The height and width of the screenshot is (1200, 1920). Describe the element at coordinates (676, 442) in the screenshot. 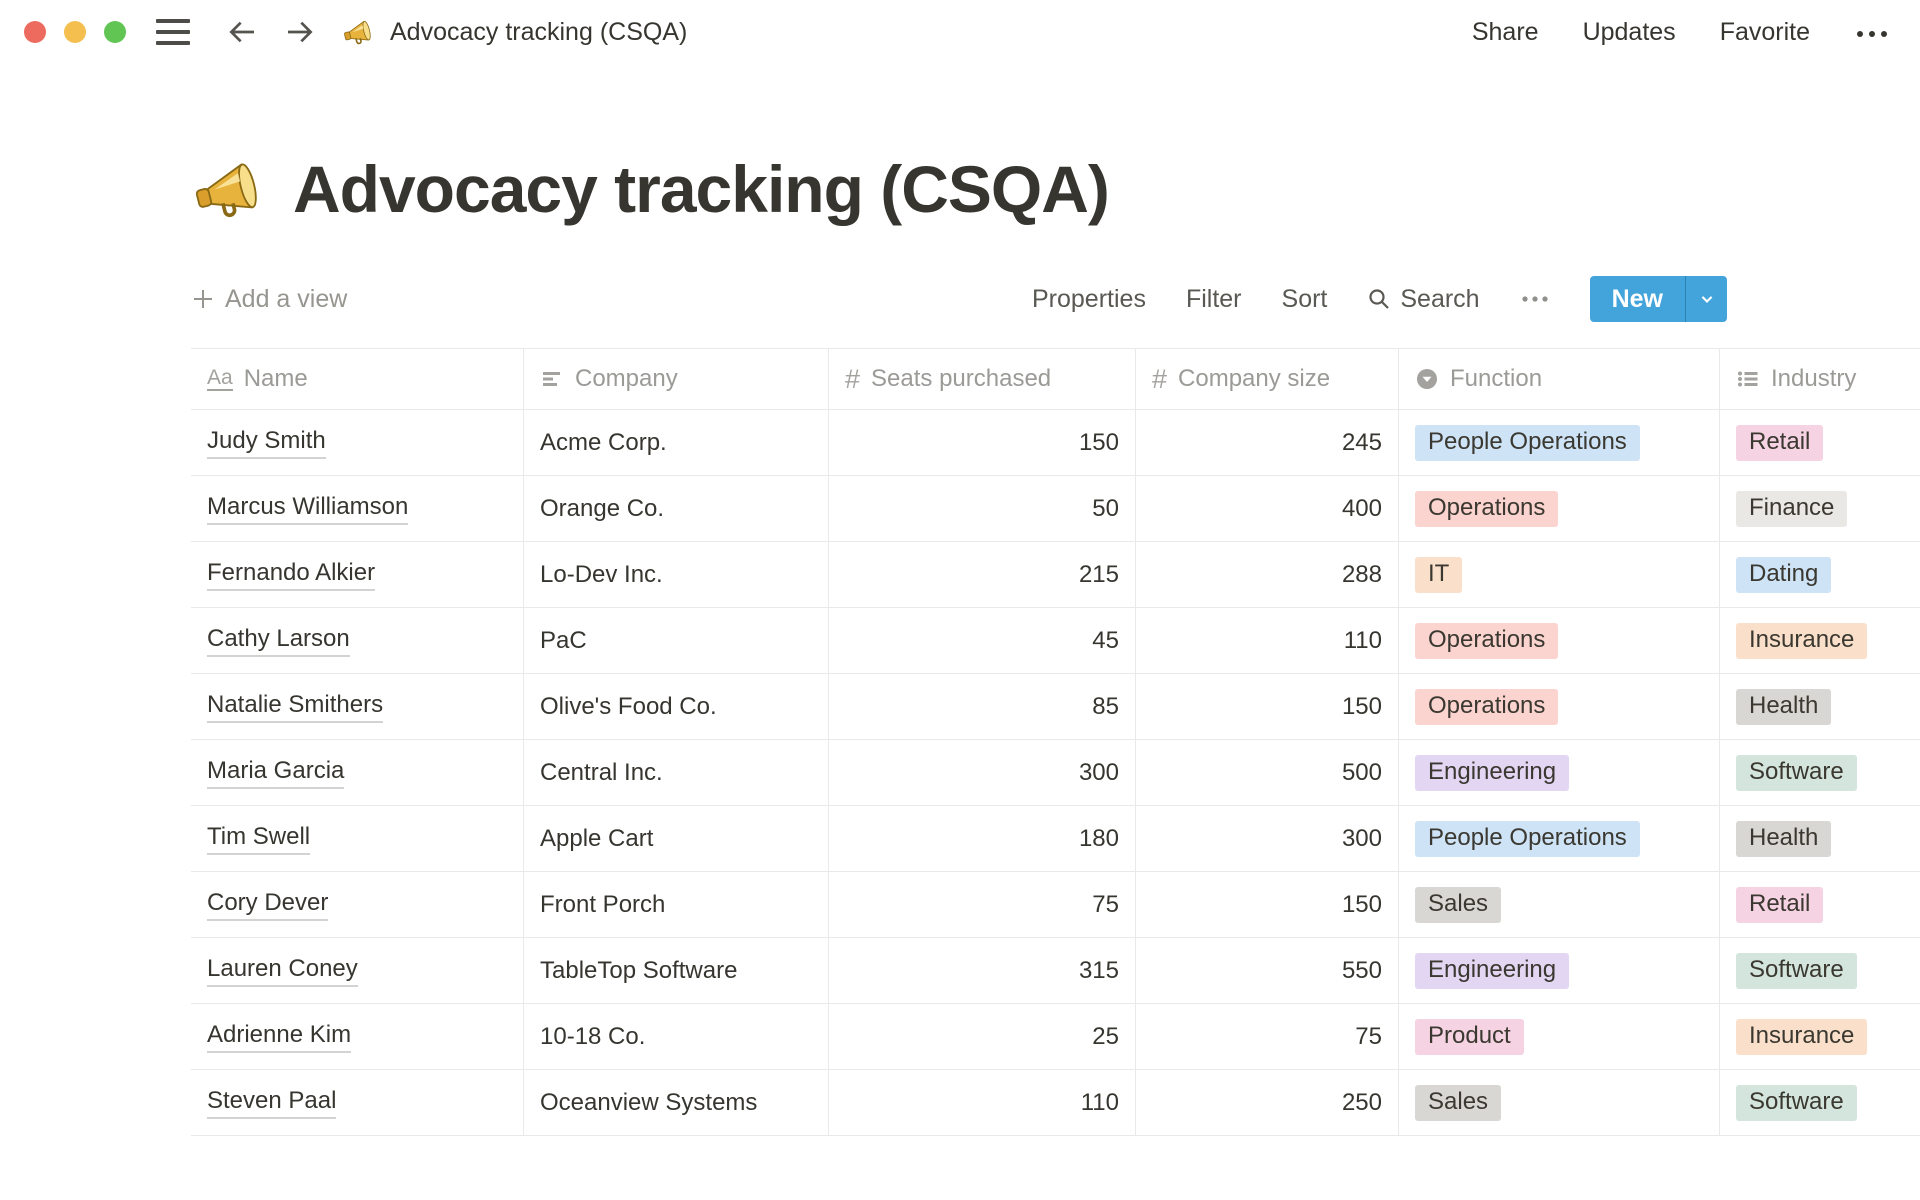

I see `cell-company: Acme Corp.` at that location.